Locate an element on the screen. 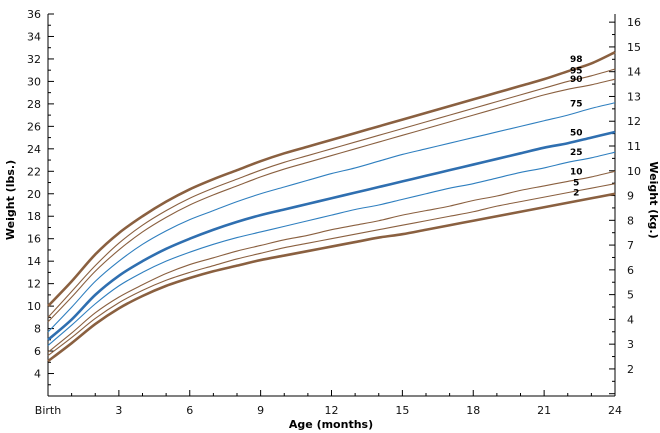 The width and height of the screenshot is (660, 433). y-left-tick-label: 8 is located at coordinates (37, 329).